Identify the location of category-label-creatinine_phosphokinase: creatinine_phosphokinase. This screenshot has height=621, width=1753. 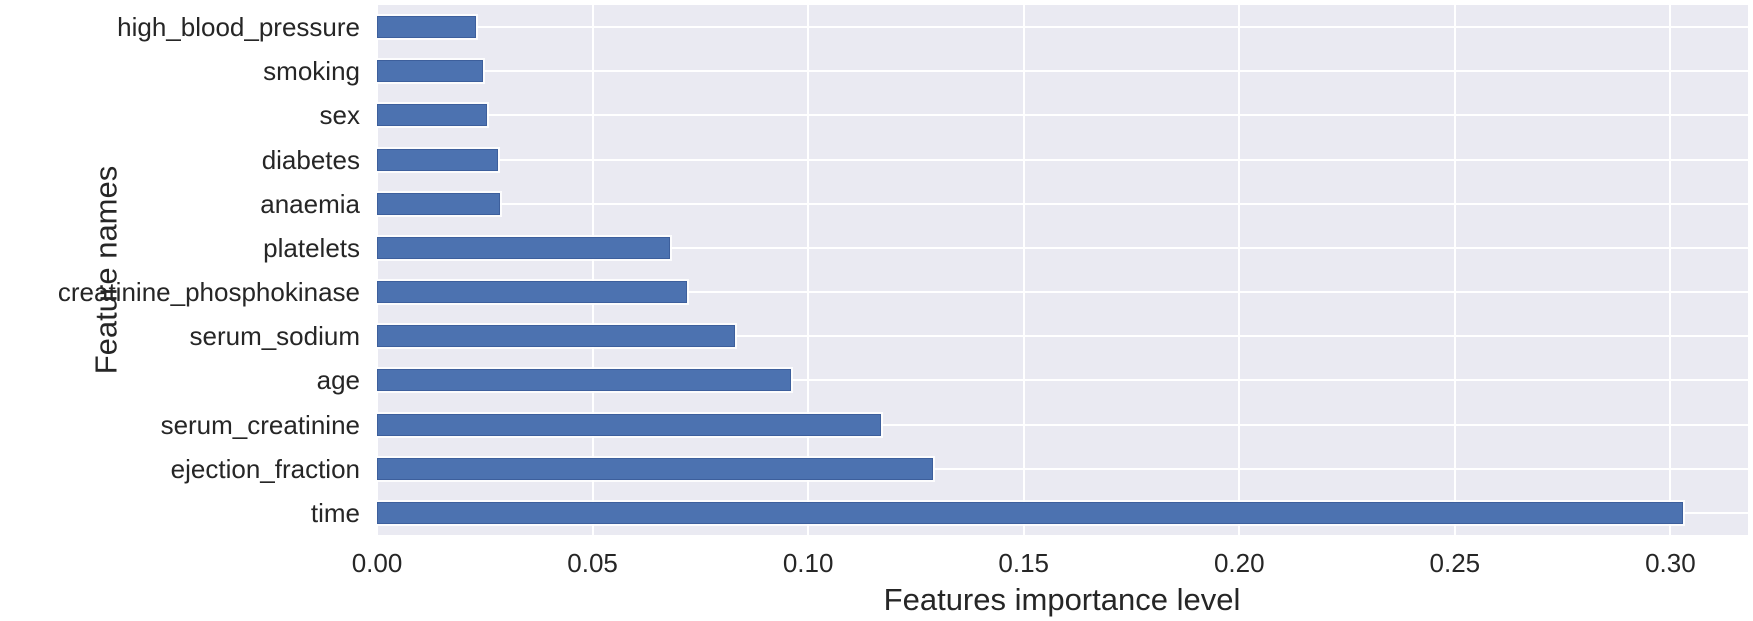
(208, 292).